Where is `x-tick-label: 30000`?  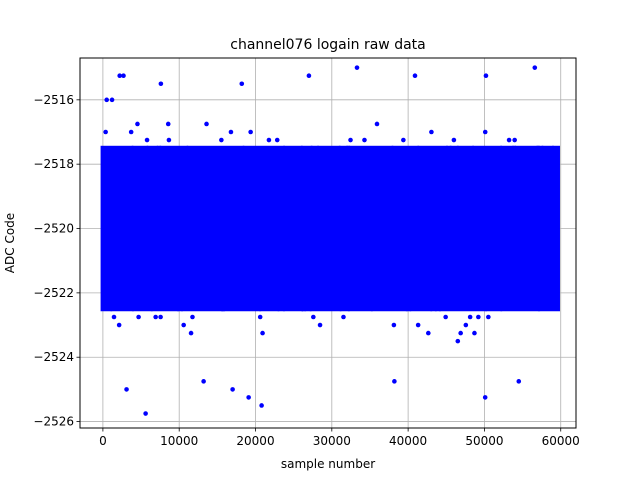
x-tick-label: 30000 is located at coordinates (332, 441).